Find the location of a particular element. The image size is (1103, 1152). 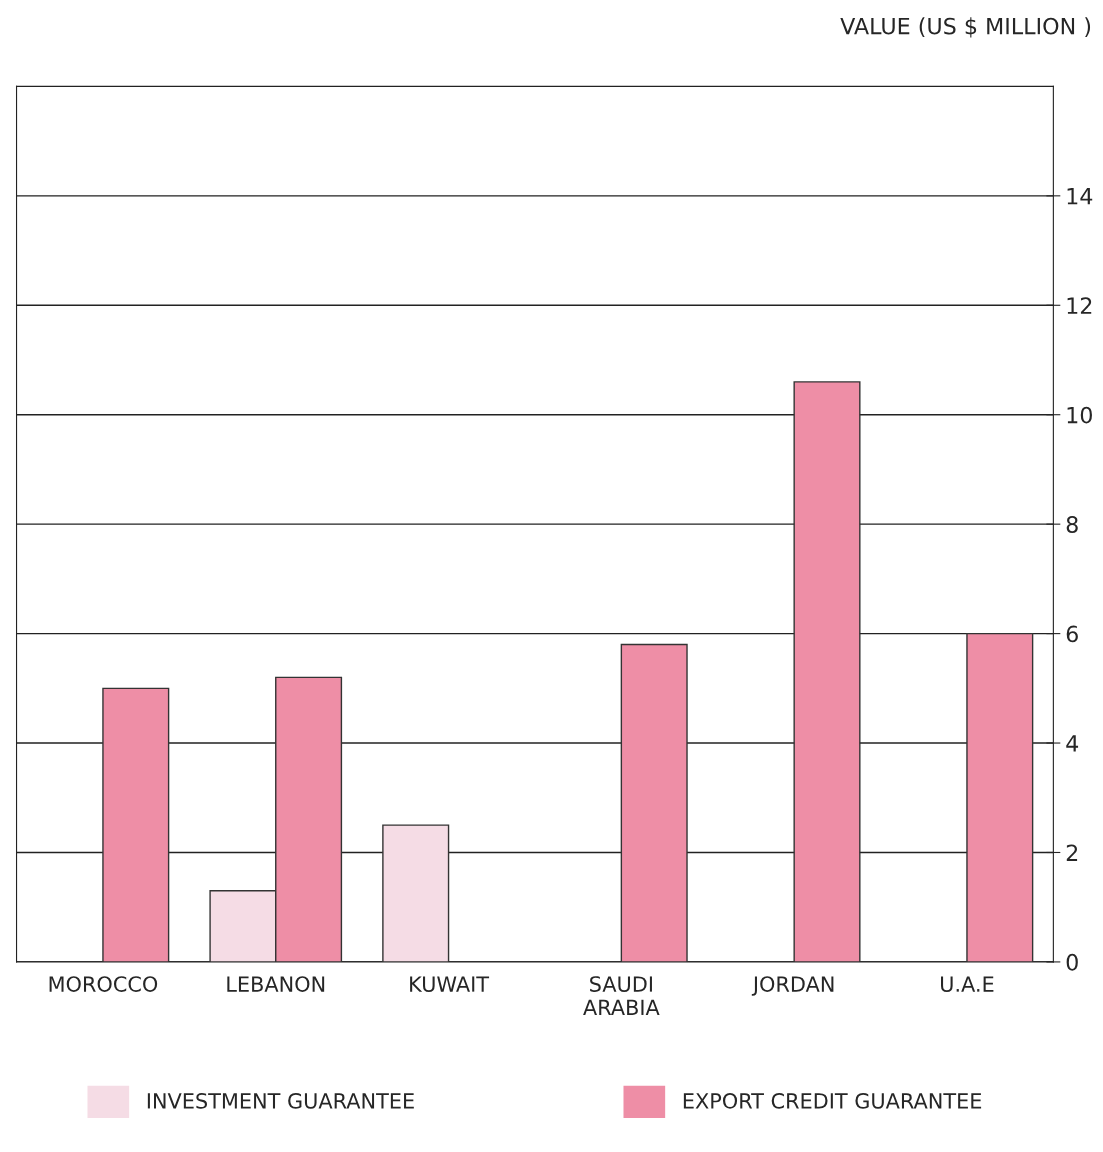

x-tick-label: SAUDI ARABIA is located at coordinates (621, 995).